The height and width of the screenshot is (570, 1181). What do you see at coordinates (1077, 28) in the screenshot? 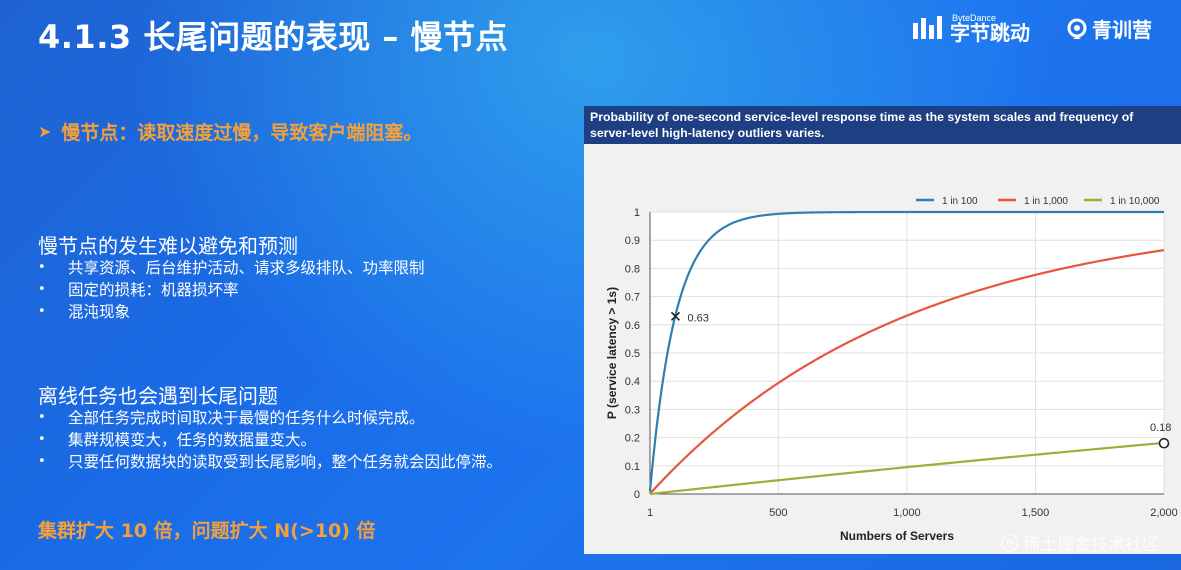
I see `qingxun-logo-icon` at bounding box center [1077, 28].